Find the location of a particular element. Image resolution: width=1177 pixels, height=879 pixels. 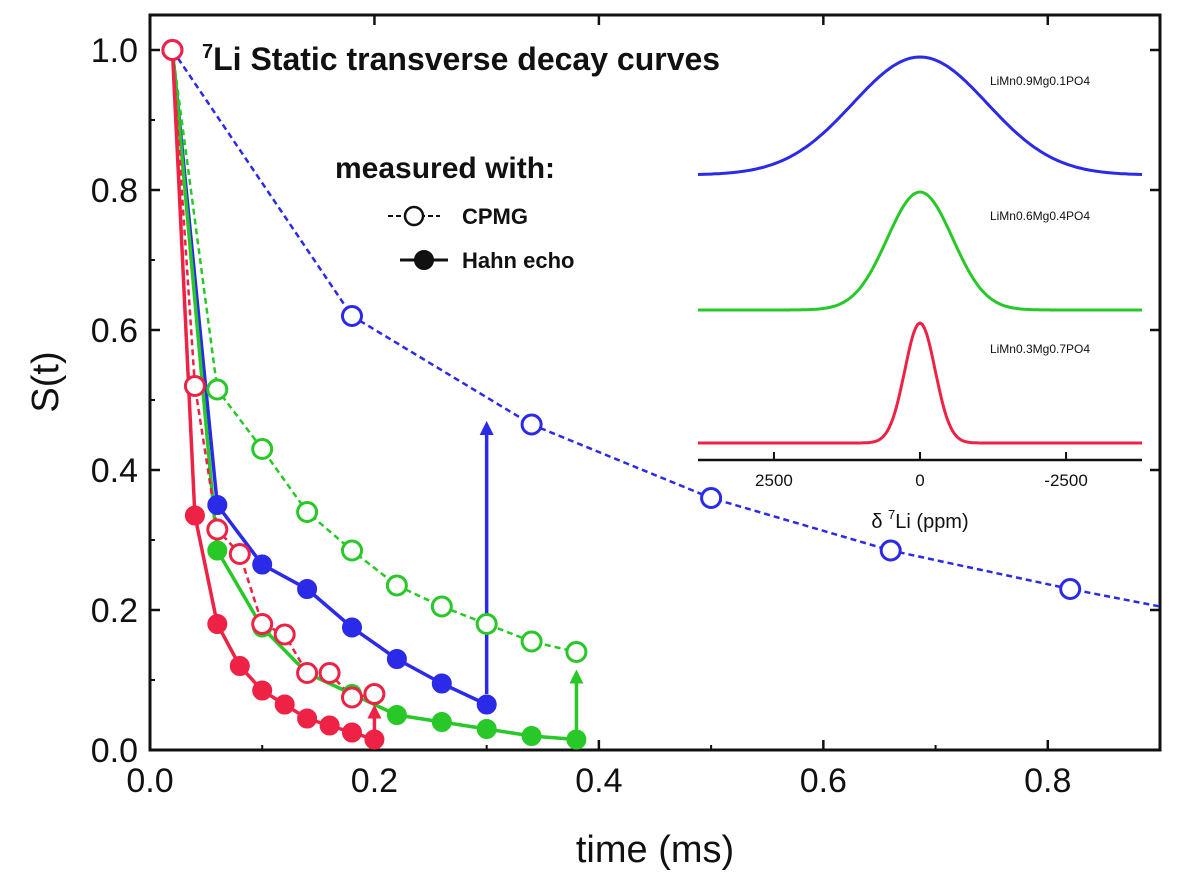

inset-tick-label: -2500 is located at coordinates (1065, 480).